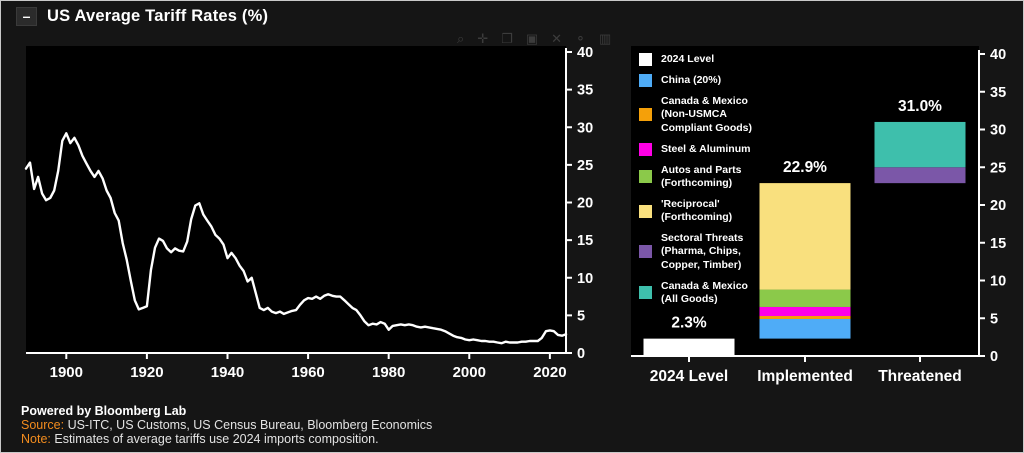 Image resolution: width=1024 pixels, height=453 pixels. I want to click on legend-item: Autos and Parts (Forthcoming), so click(714, 177).